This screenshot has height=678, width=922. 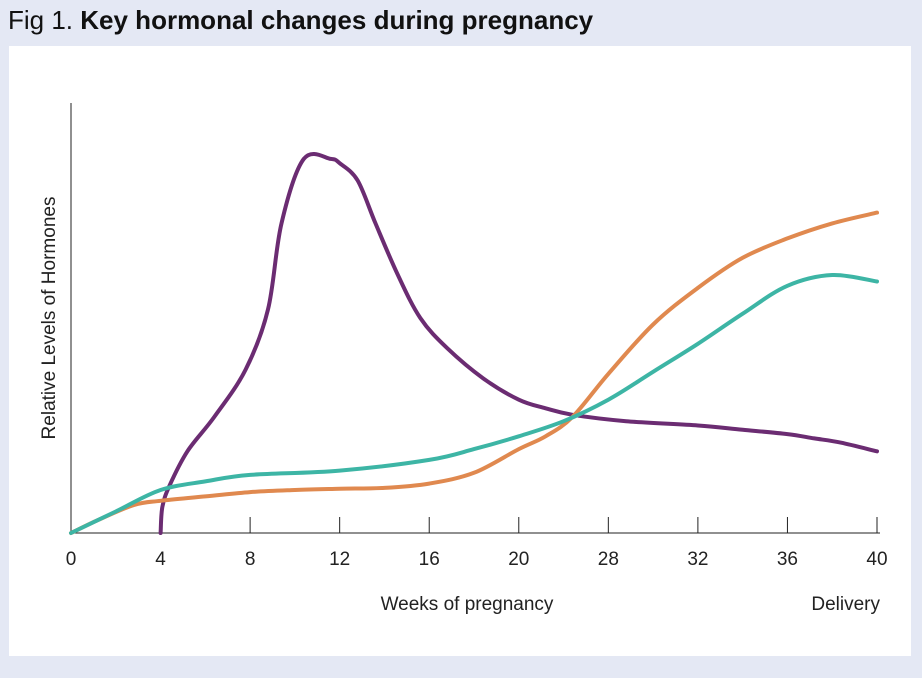 What do you see at coordinates (876, 559) in the screenshot?
I see `x-tick-label: 40` at bounding box center [876, 559].